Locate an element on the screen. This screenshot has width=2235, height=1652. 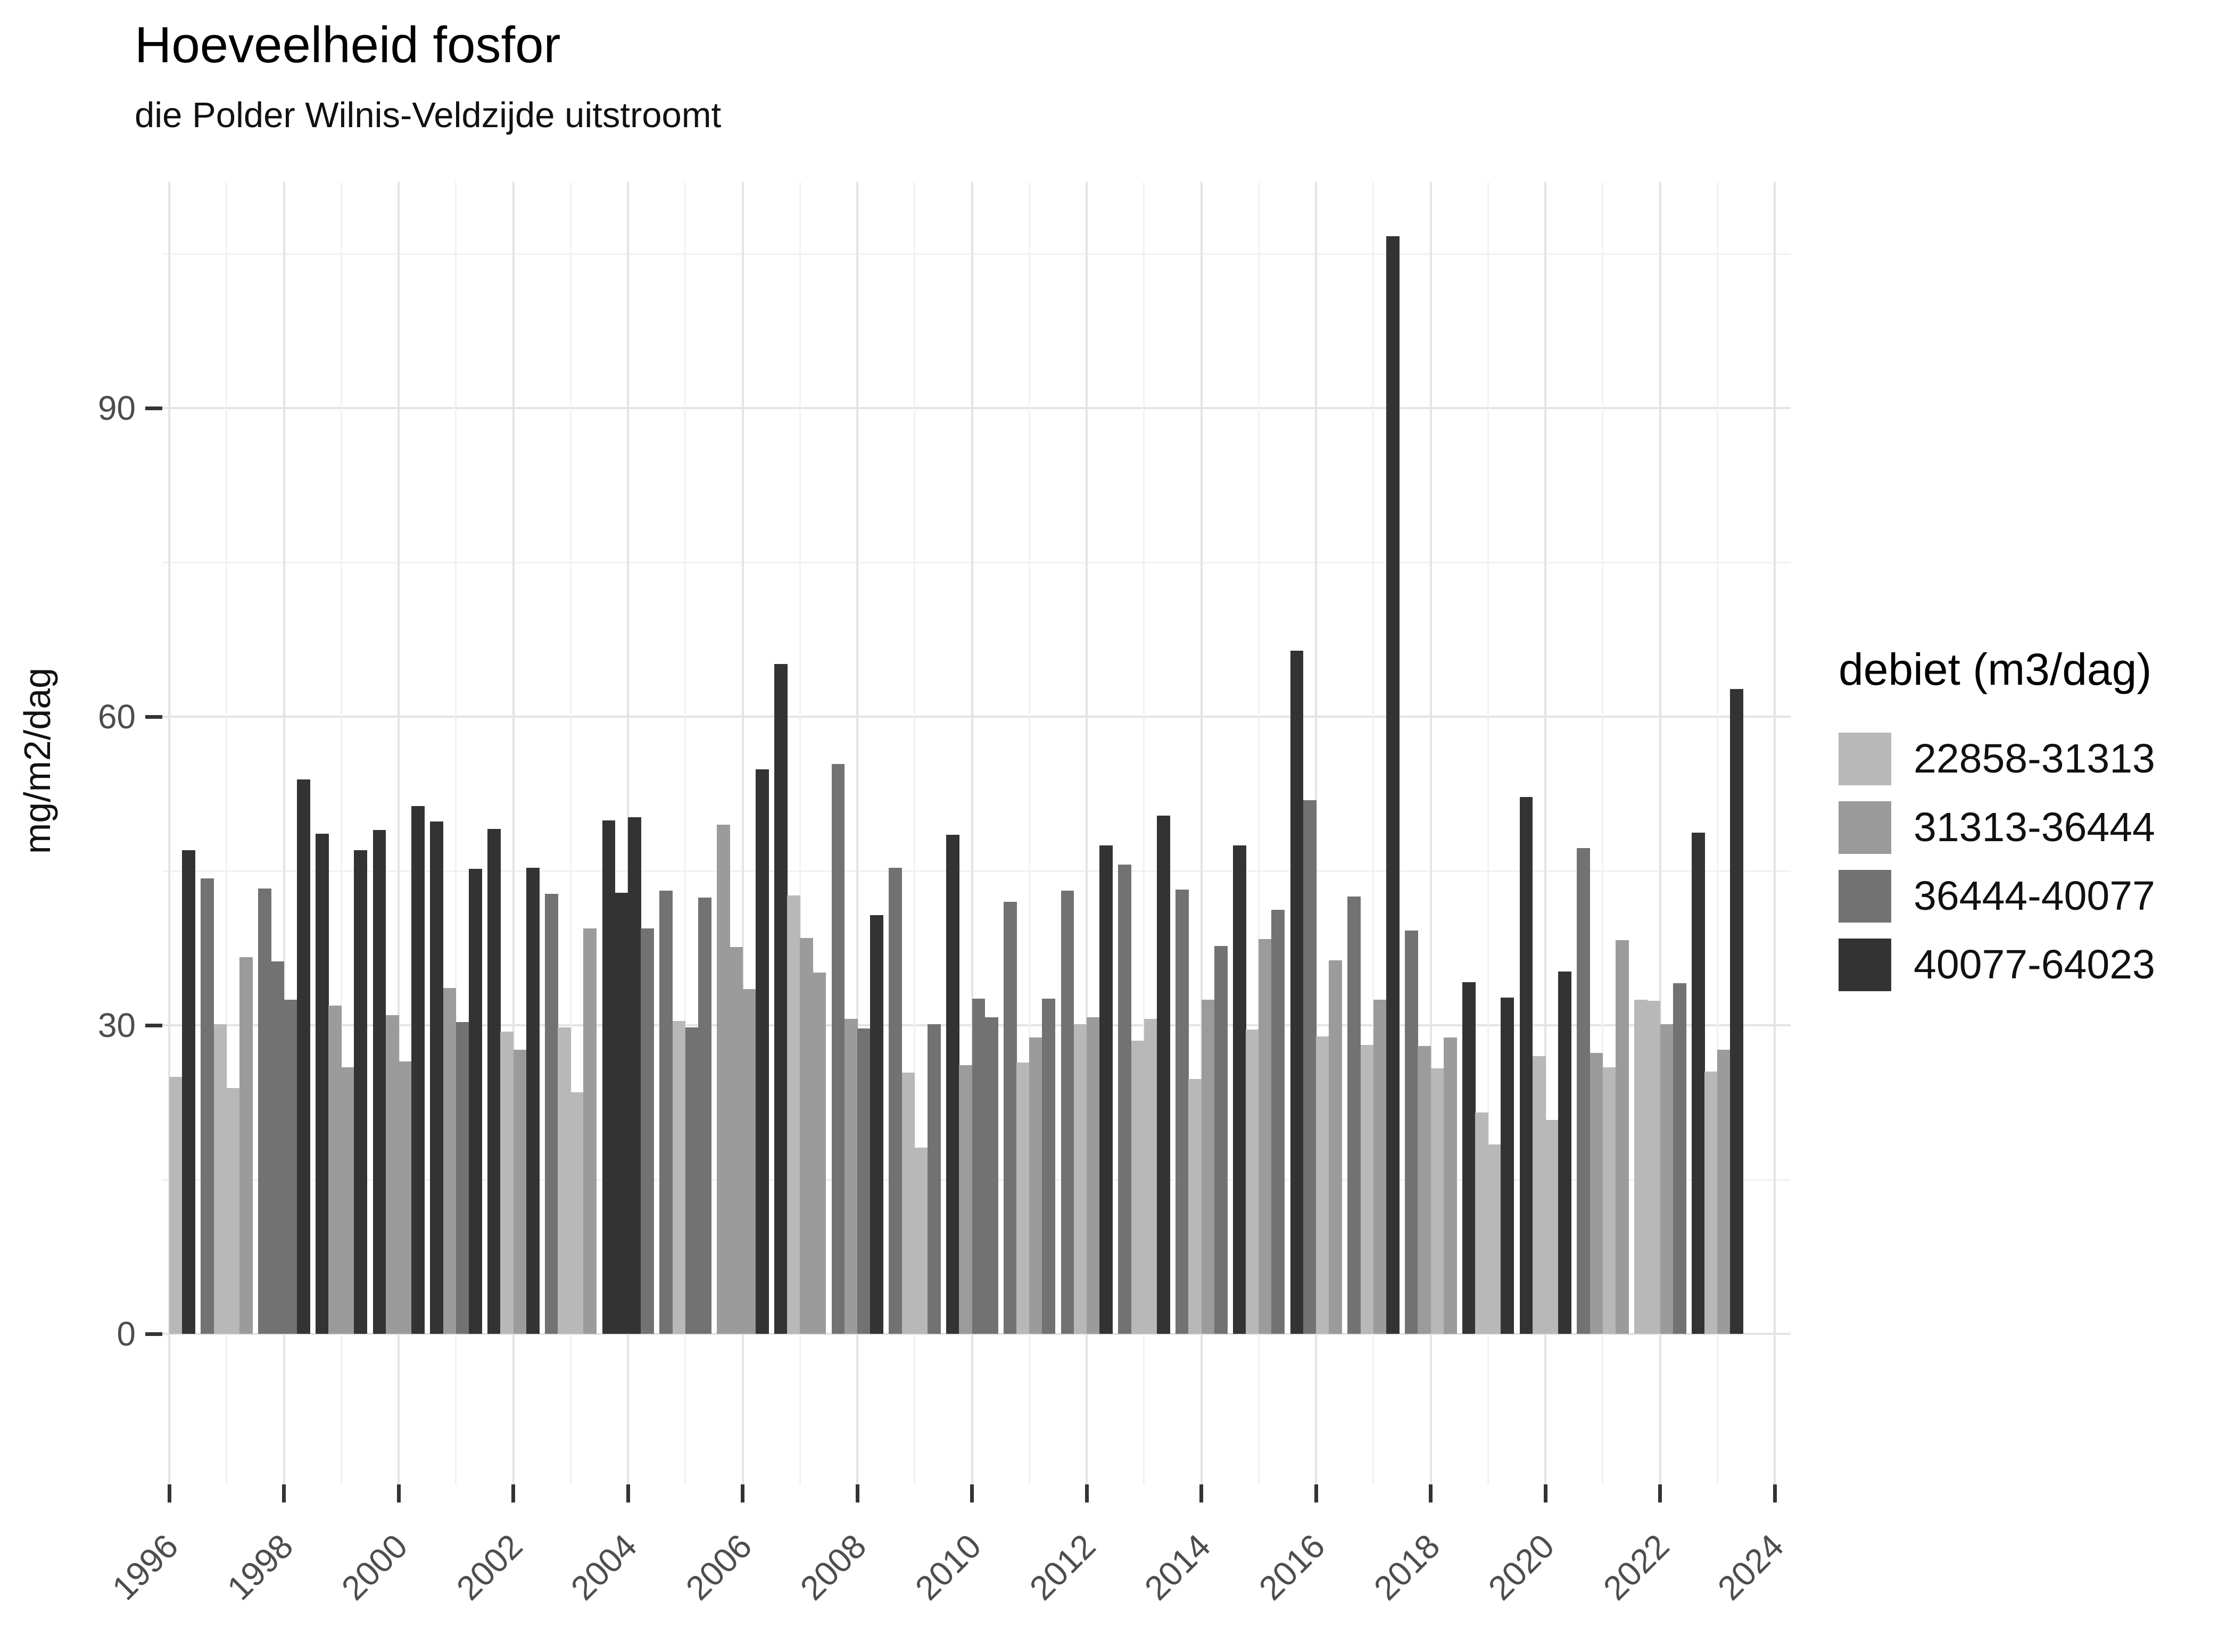
bar-2009-q2 is located at coordinates (908, 1203).